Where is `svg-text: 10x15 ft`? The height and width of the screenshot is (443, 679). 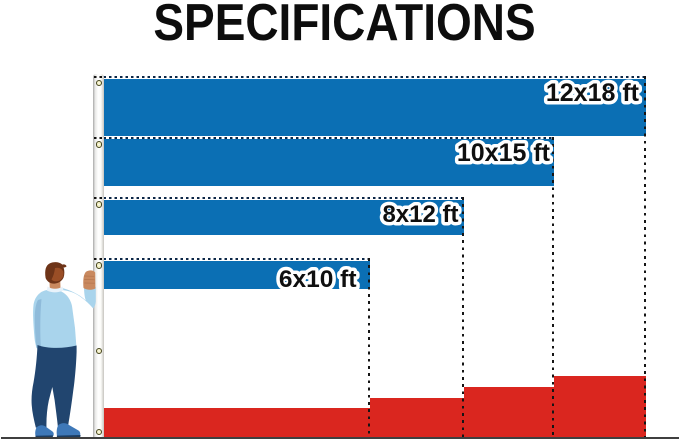
svg-text: 10x15 ft is located at coordinates (504, 153).